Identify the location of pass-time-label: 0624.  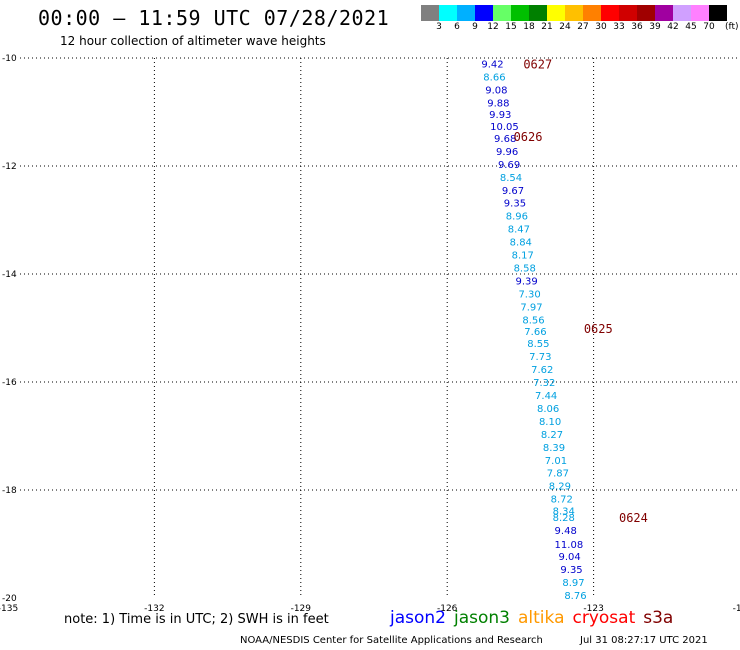
(633, 518).